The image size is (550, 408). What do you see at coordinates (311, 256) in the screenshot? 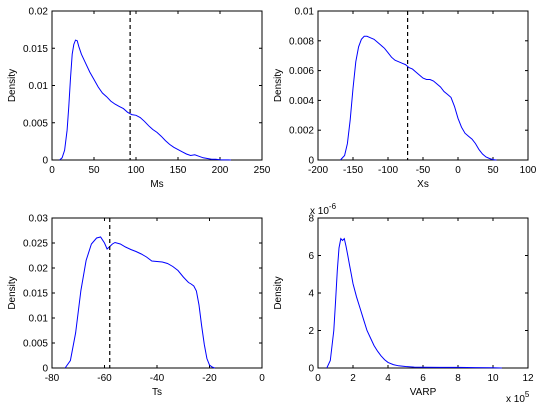
I see `y-tick-label: 6` at bounding box center [311, 256].